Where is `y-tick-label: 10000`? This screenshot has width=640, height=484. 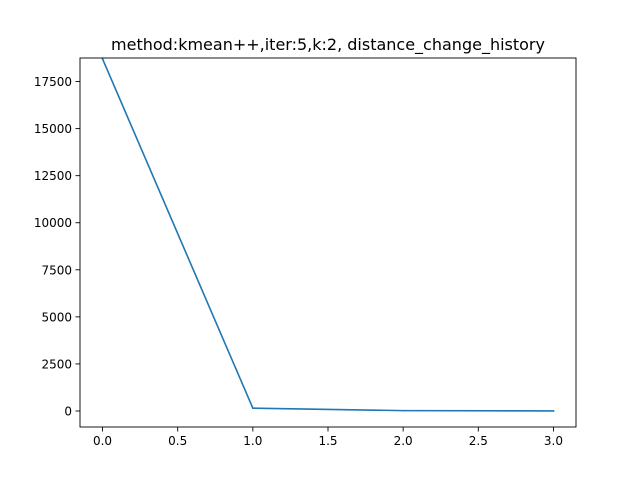 y-tick-label: 10000 is located at coordinates (53, 223).